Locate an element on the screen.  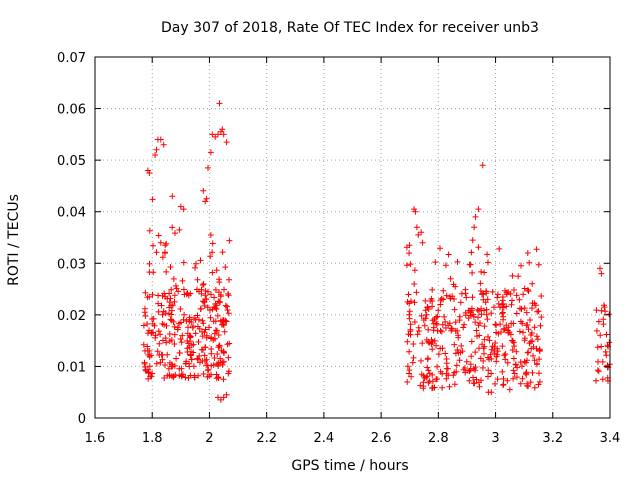
x-tick-label: 2.4 is located at coordinates (324, 438).